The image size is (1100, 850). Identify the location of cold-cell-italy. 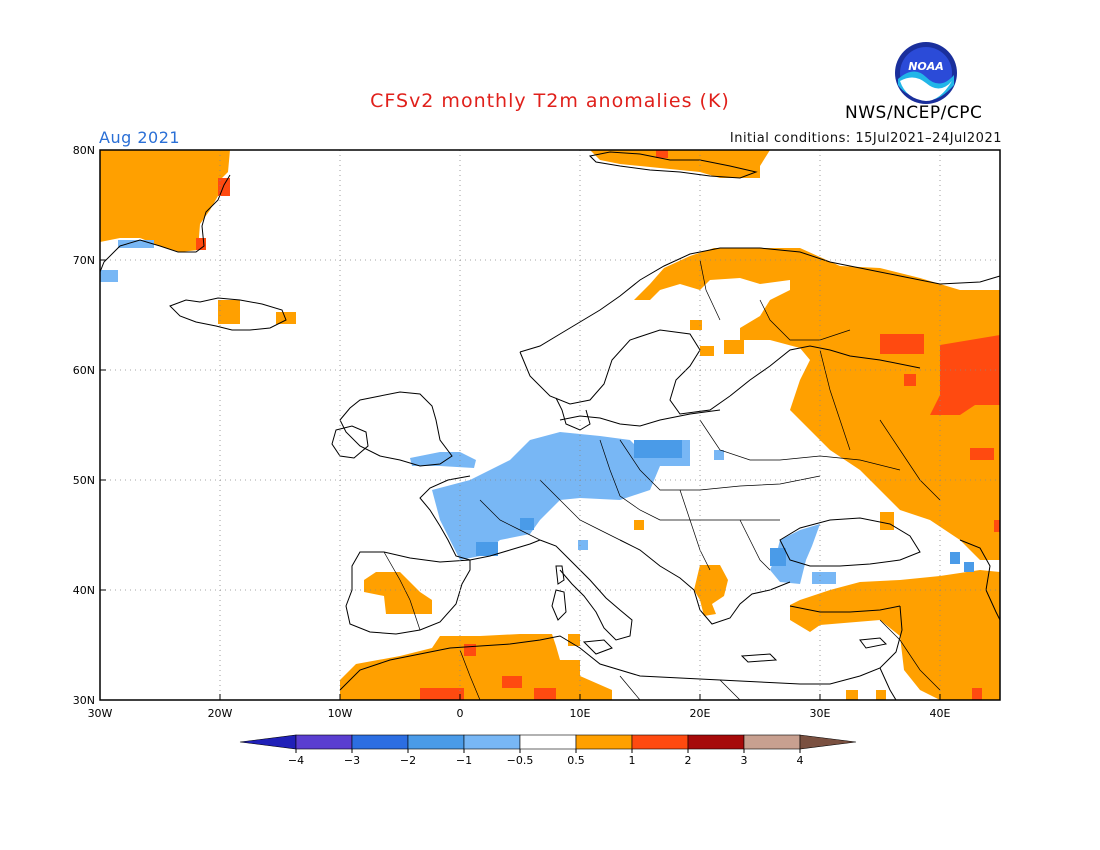
(583, 545).